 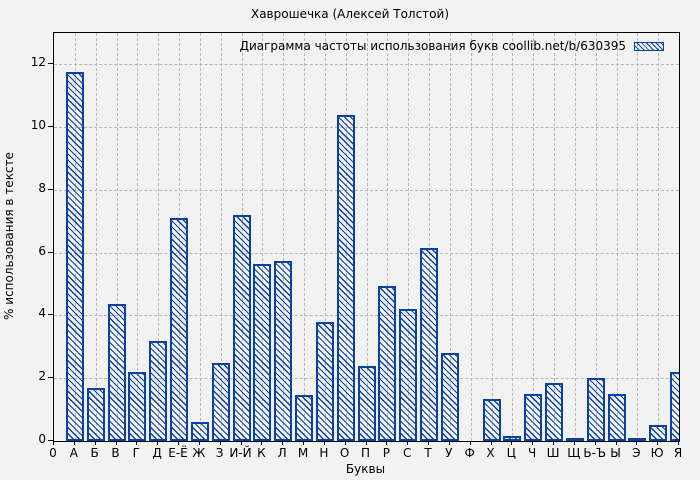 What do you see at coordinates (386, 453) in the screenshot?
I see `x-tick-label: Р` at bounding box center [386, 453].